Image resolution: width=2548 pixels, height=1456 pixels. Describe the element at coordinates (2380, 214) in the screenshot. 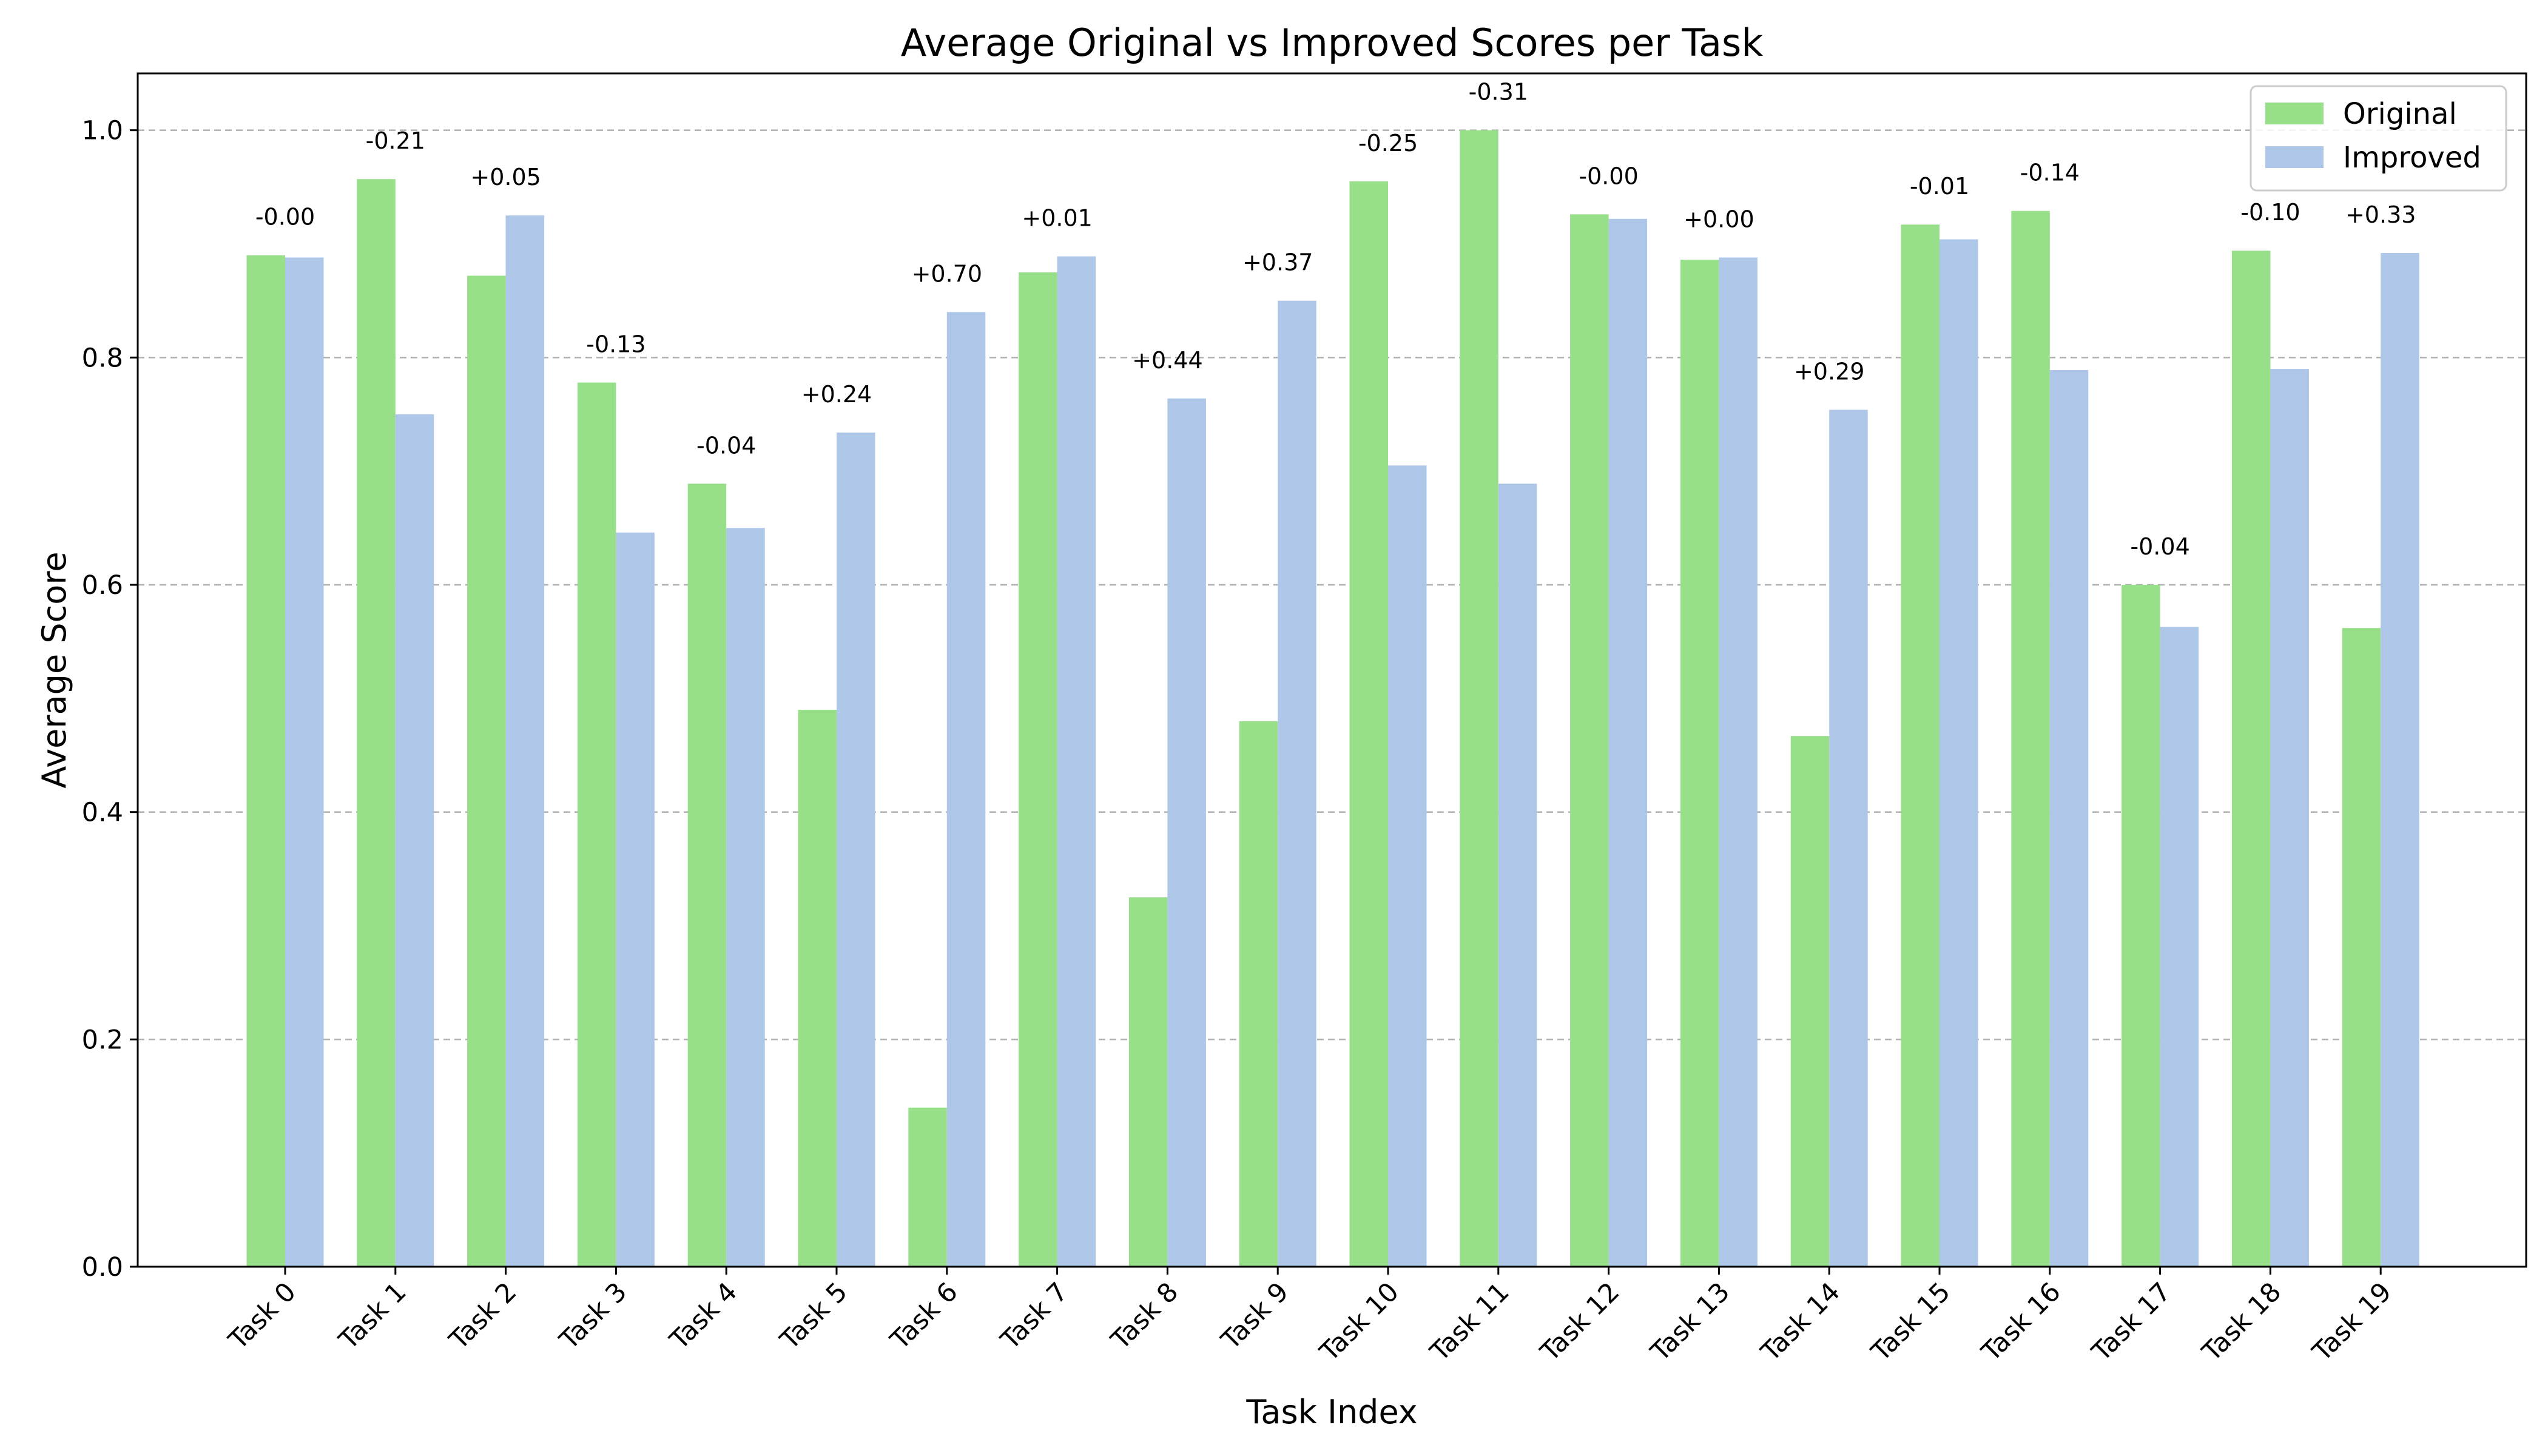

I see `difference-label: +0.33` at that location.